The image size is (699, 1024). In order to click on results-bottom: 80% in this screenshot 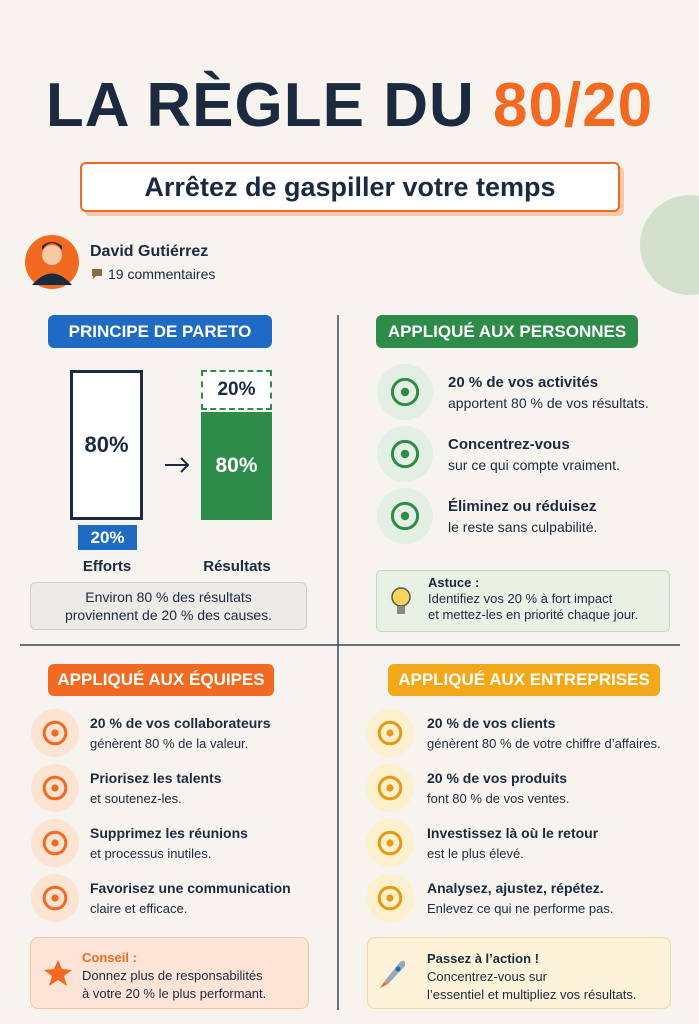, I will do `click(236, 466)`.